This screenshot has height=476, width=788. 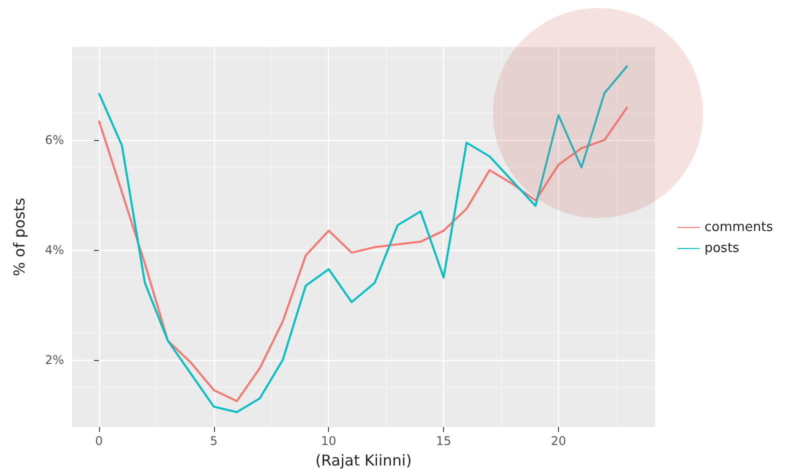 What do you see at coordinates (328, 441) in the screenshot?
I see `x-tick-label: 10` at bounding box center [328, 441].